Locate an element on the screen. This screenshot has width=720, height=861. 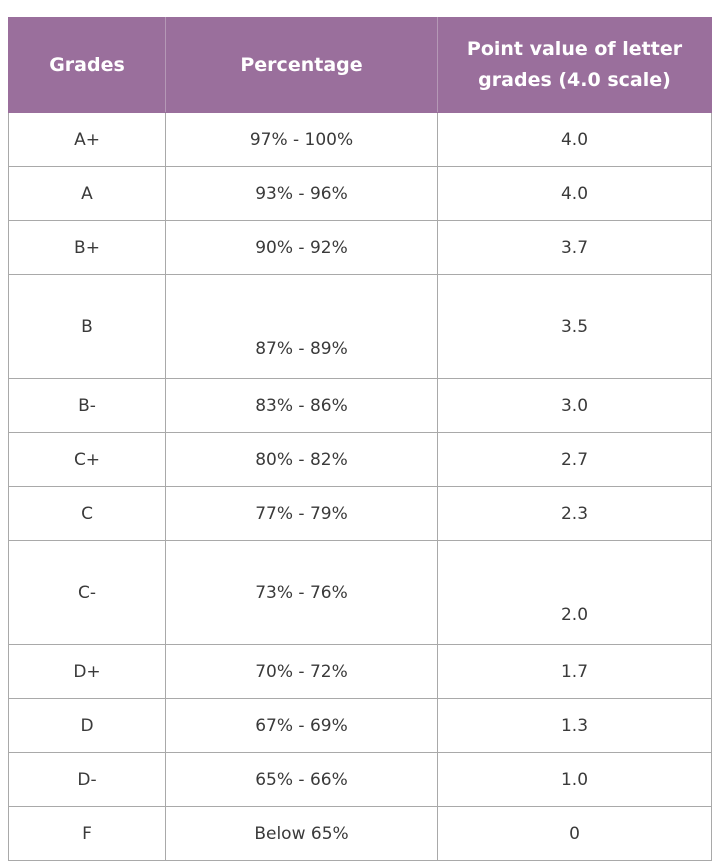
table-row: C- 73% - 76% 2.0 is located at coordinates (360, 592).